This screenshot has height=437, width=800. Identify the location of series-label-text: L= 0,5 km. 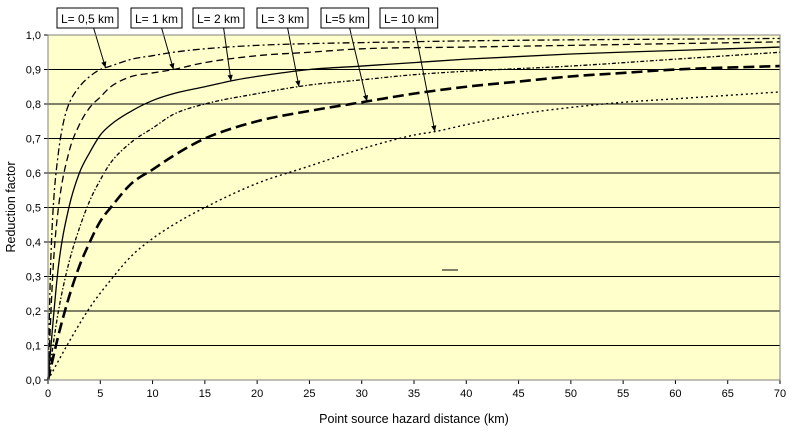
(87, 19).